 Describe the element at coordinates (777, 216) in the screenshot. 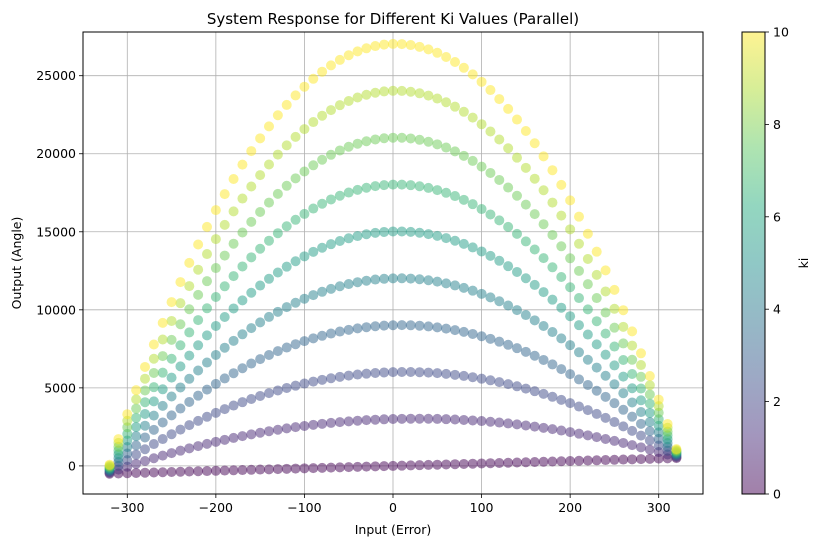

I see `colorbar-tick-label: 6` at that location.